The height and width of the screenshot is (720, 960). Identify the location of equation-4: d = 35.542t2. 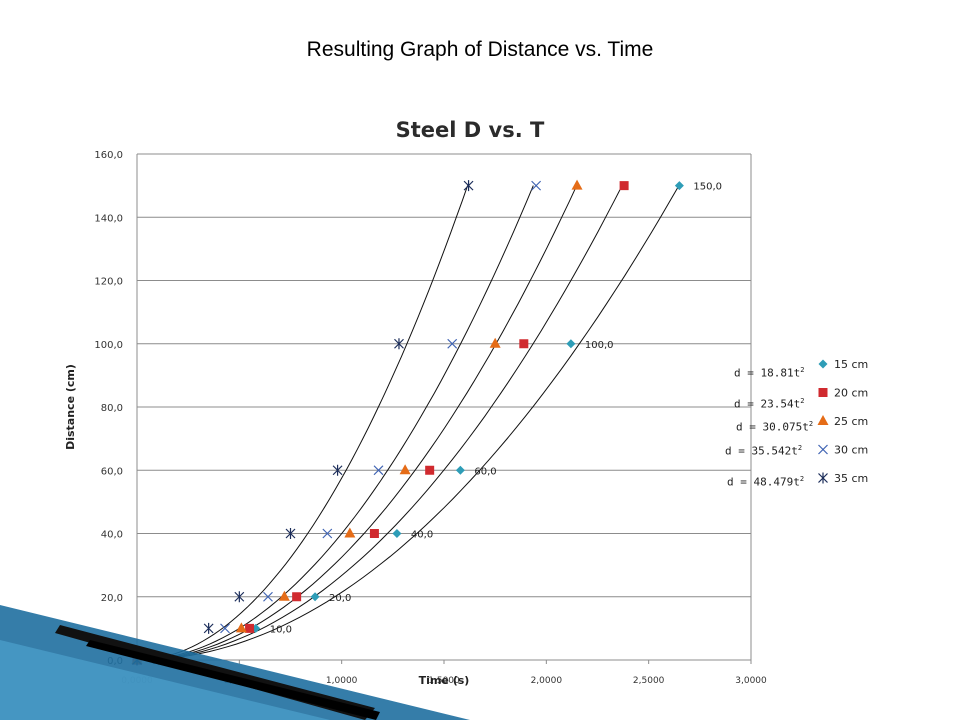
(764, 451).